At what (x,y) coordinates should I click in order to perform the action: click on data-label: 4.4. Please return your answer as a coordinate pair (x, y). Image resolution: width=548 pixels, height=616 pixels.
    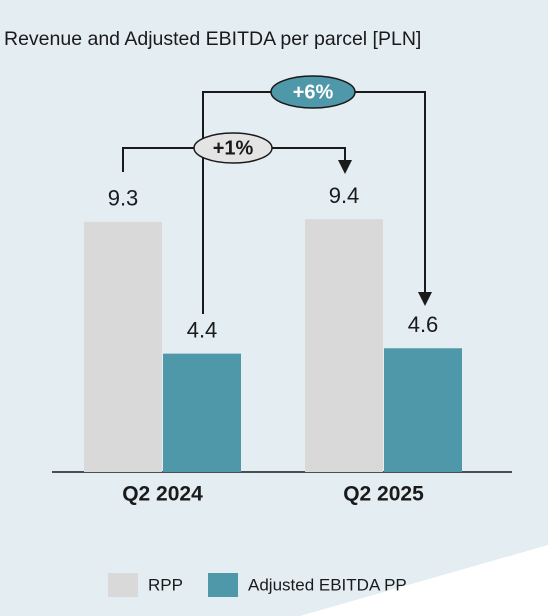
    Looking at the image, I should click on (202, 329).